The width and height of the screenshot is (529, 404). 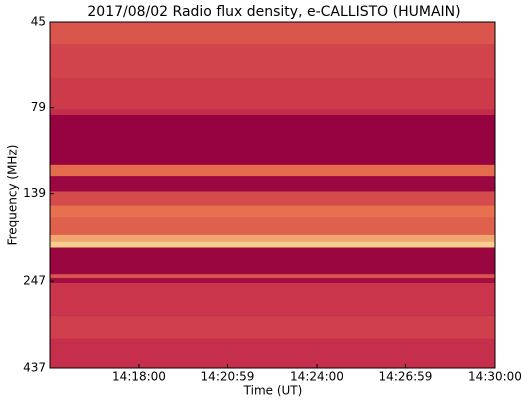 I want to click on y-tick-label: 247, so click(x=34, y=281).